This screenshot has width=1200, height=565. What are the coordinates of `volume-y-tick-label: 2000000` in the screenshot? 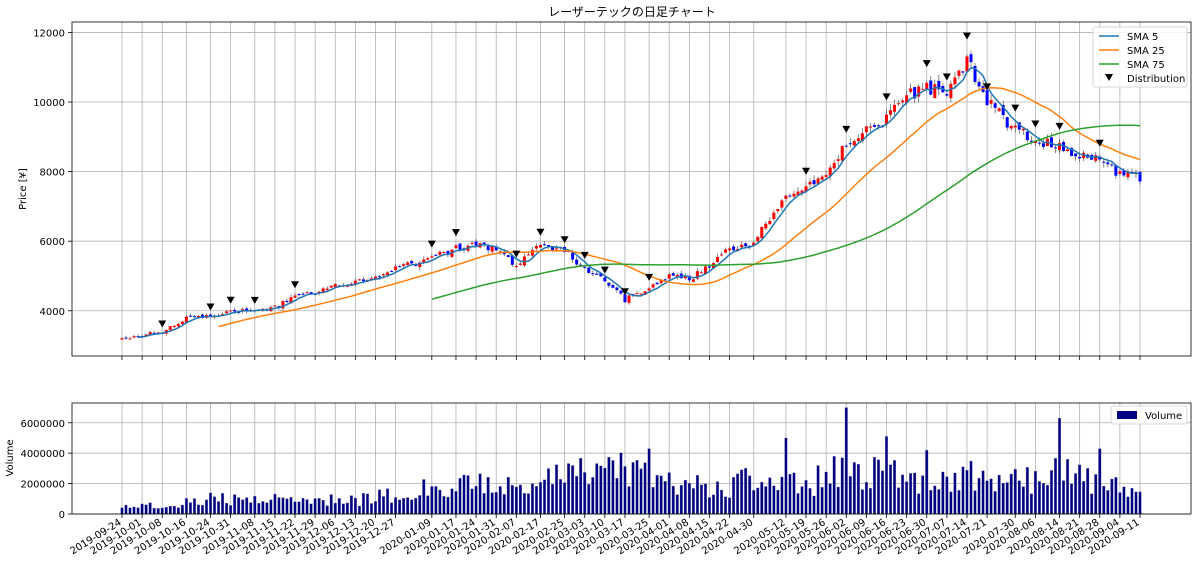 It's located at (42, 485).